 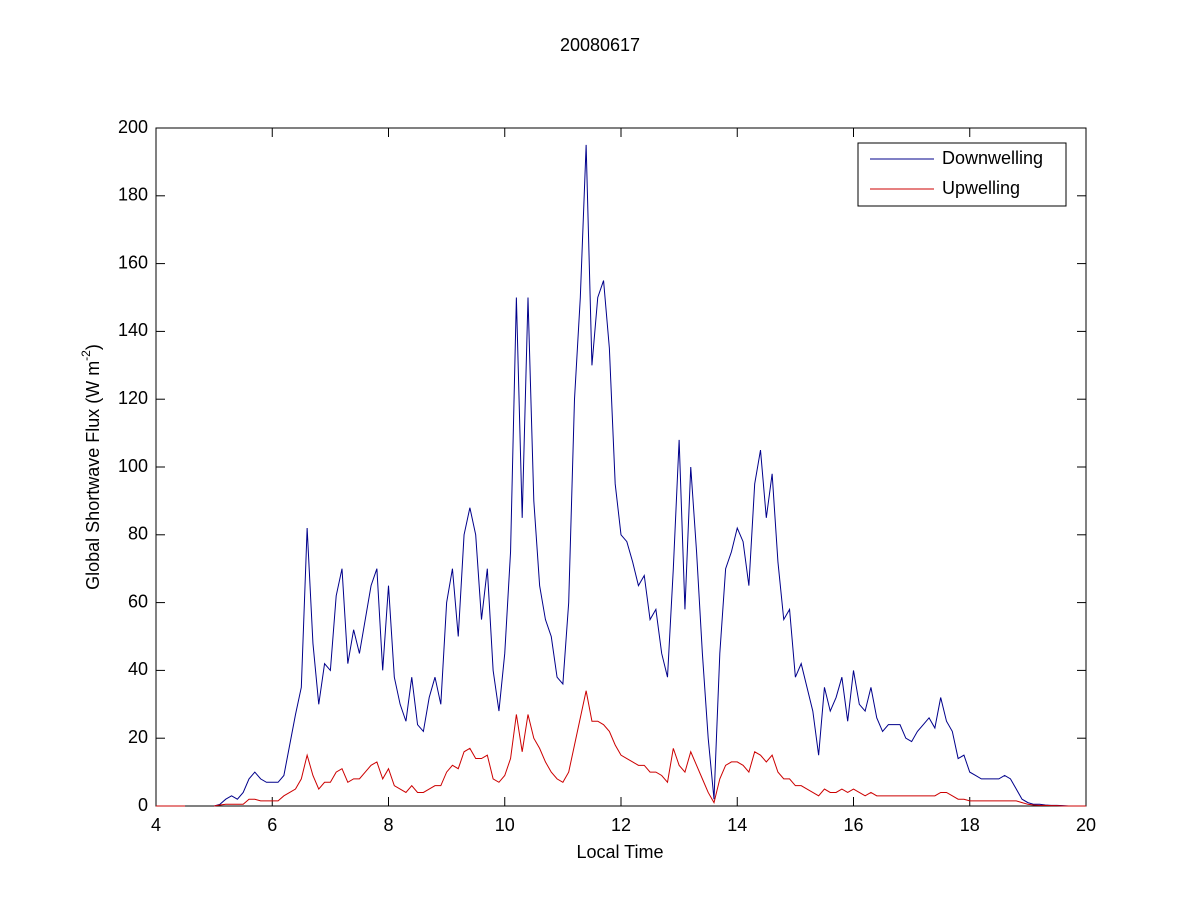 What do you see at coordinates (970, 825) in the screenshot?
I see `x-tick-label: 18` at bounding box center [970, 825].